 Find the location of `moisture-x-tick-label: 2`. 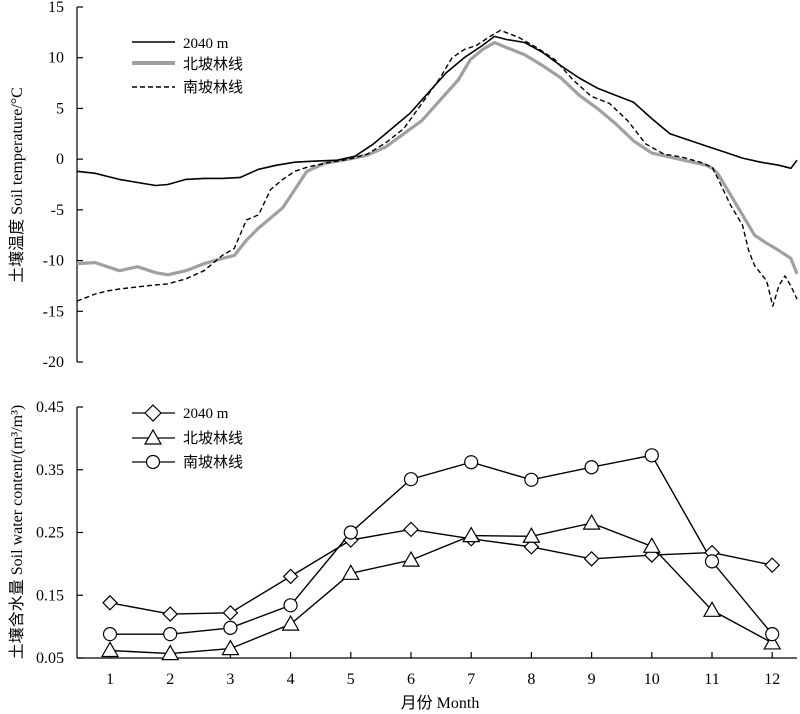

moisture-x-tick-label: 2 is located at coordinates (170, 679).